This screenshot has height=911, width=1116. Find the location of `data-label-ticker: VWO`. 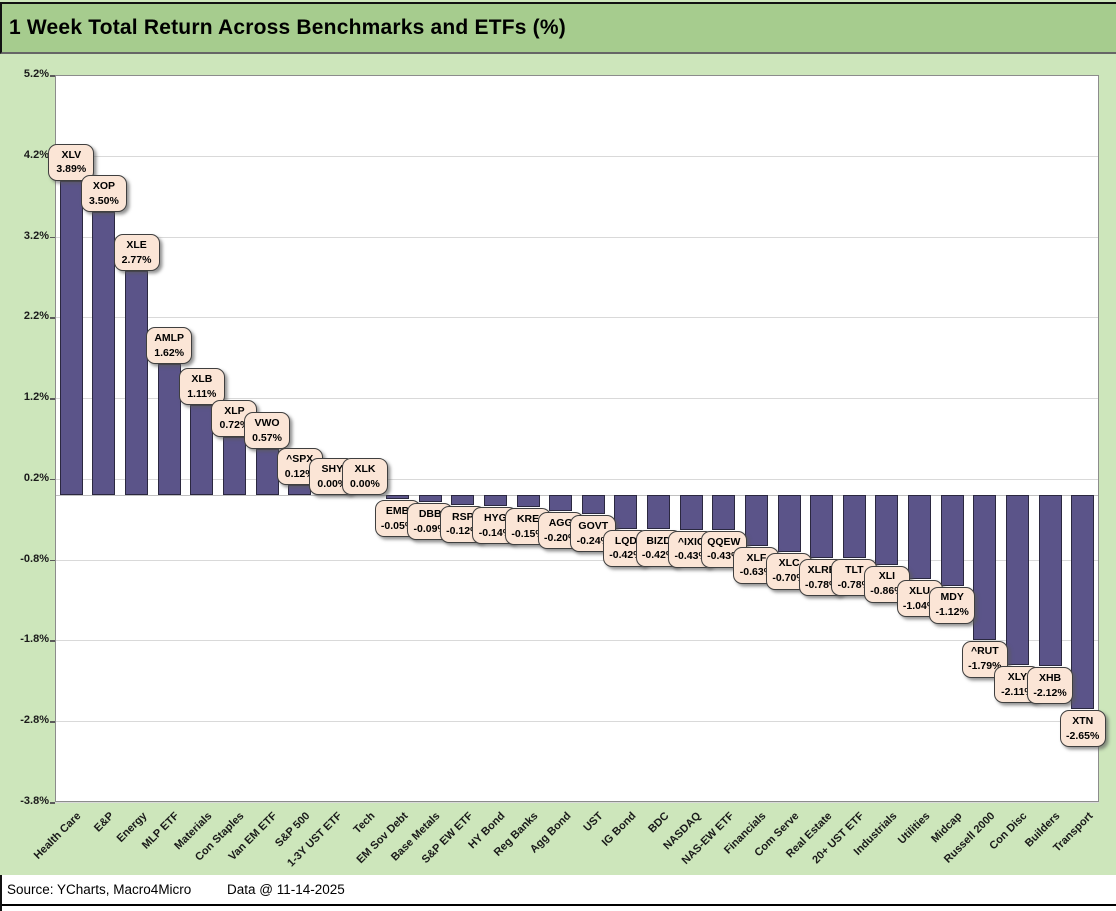

data-label-ticker: VWO is located at coordinates (267, 422).